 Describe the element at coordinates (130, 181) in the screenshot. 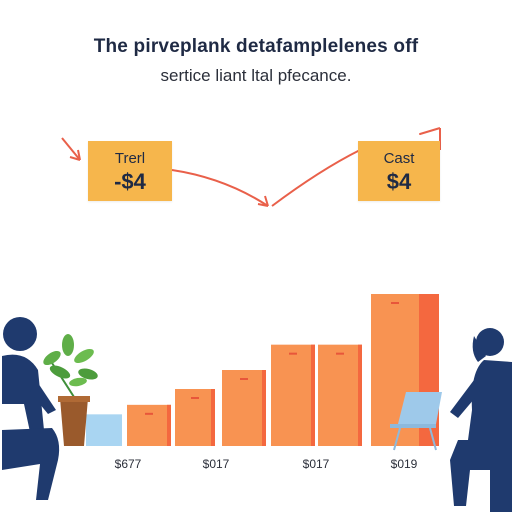

I see `callout-left-value: -$4` at that location.